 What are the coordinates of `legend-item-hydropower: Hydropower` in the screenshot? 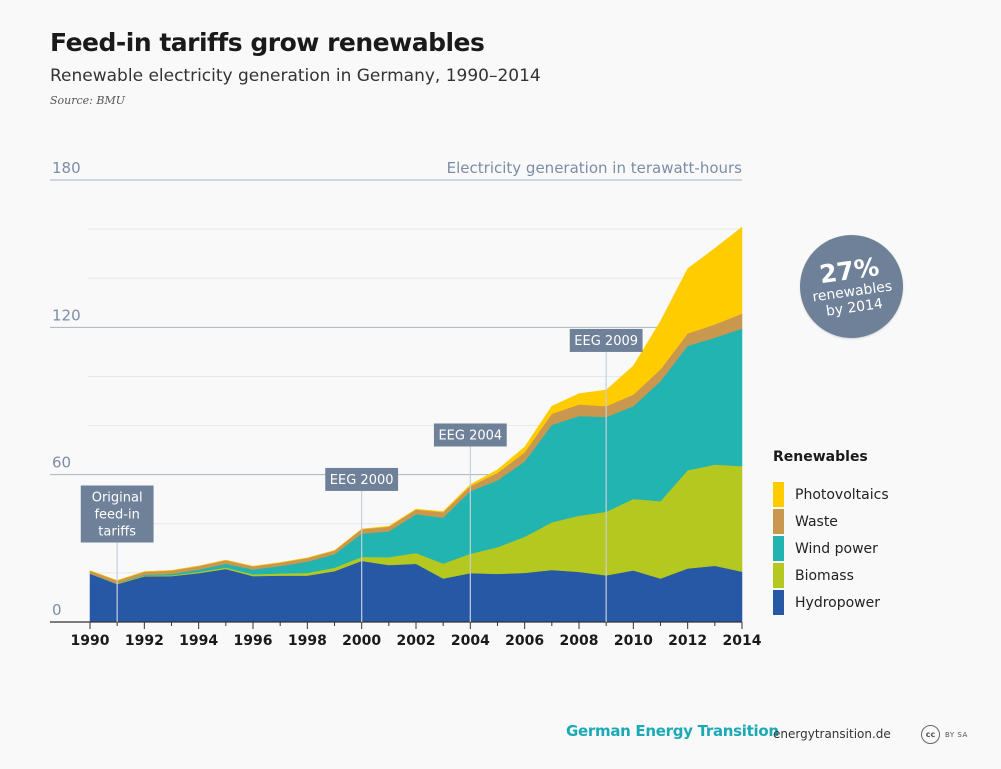 It's located at (831, 602).